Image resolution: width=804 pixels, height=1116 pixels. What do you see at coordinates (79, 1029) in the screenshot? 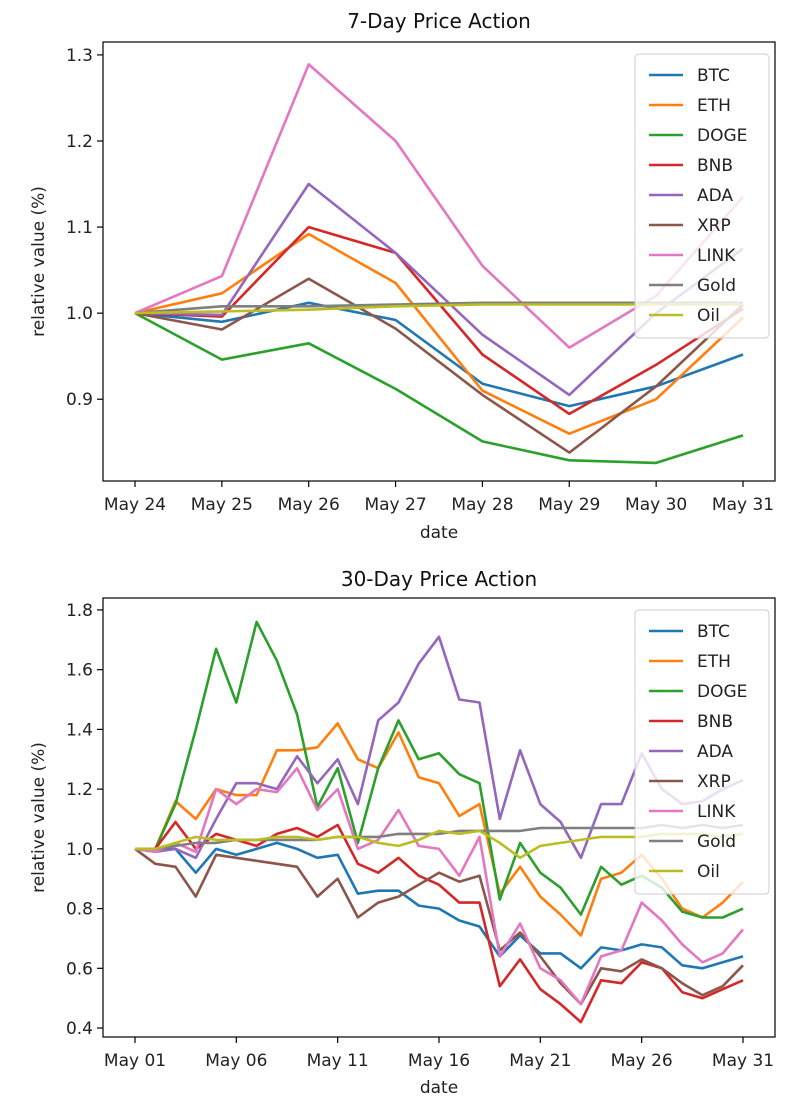
I see `y-tick-label: 0.4` at bounding box center [79, 1029].